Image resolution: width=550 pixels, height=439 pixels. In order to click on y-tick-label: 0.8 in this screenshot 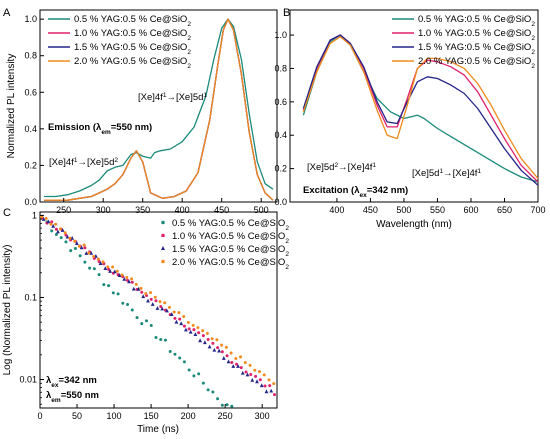, I will do `click(280, 68)`.